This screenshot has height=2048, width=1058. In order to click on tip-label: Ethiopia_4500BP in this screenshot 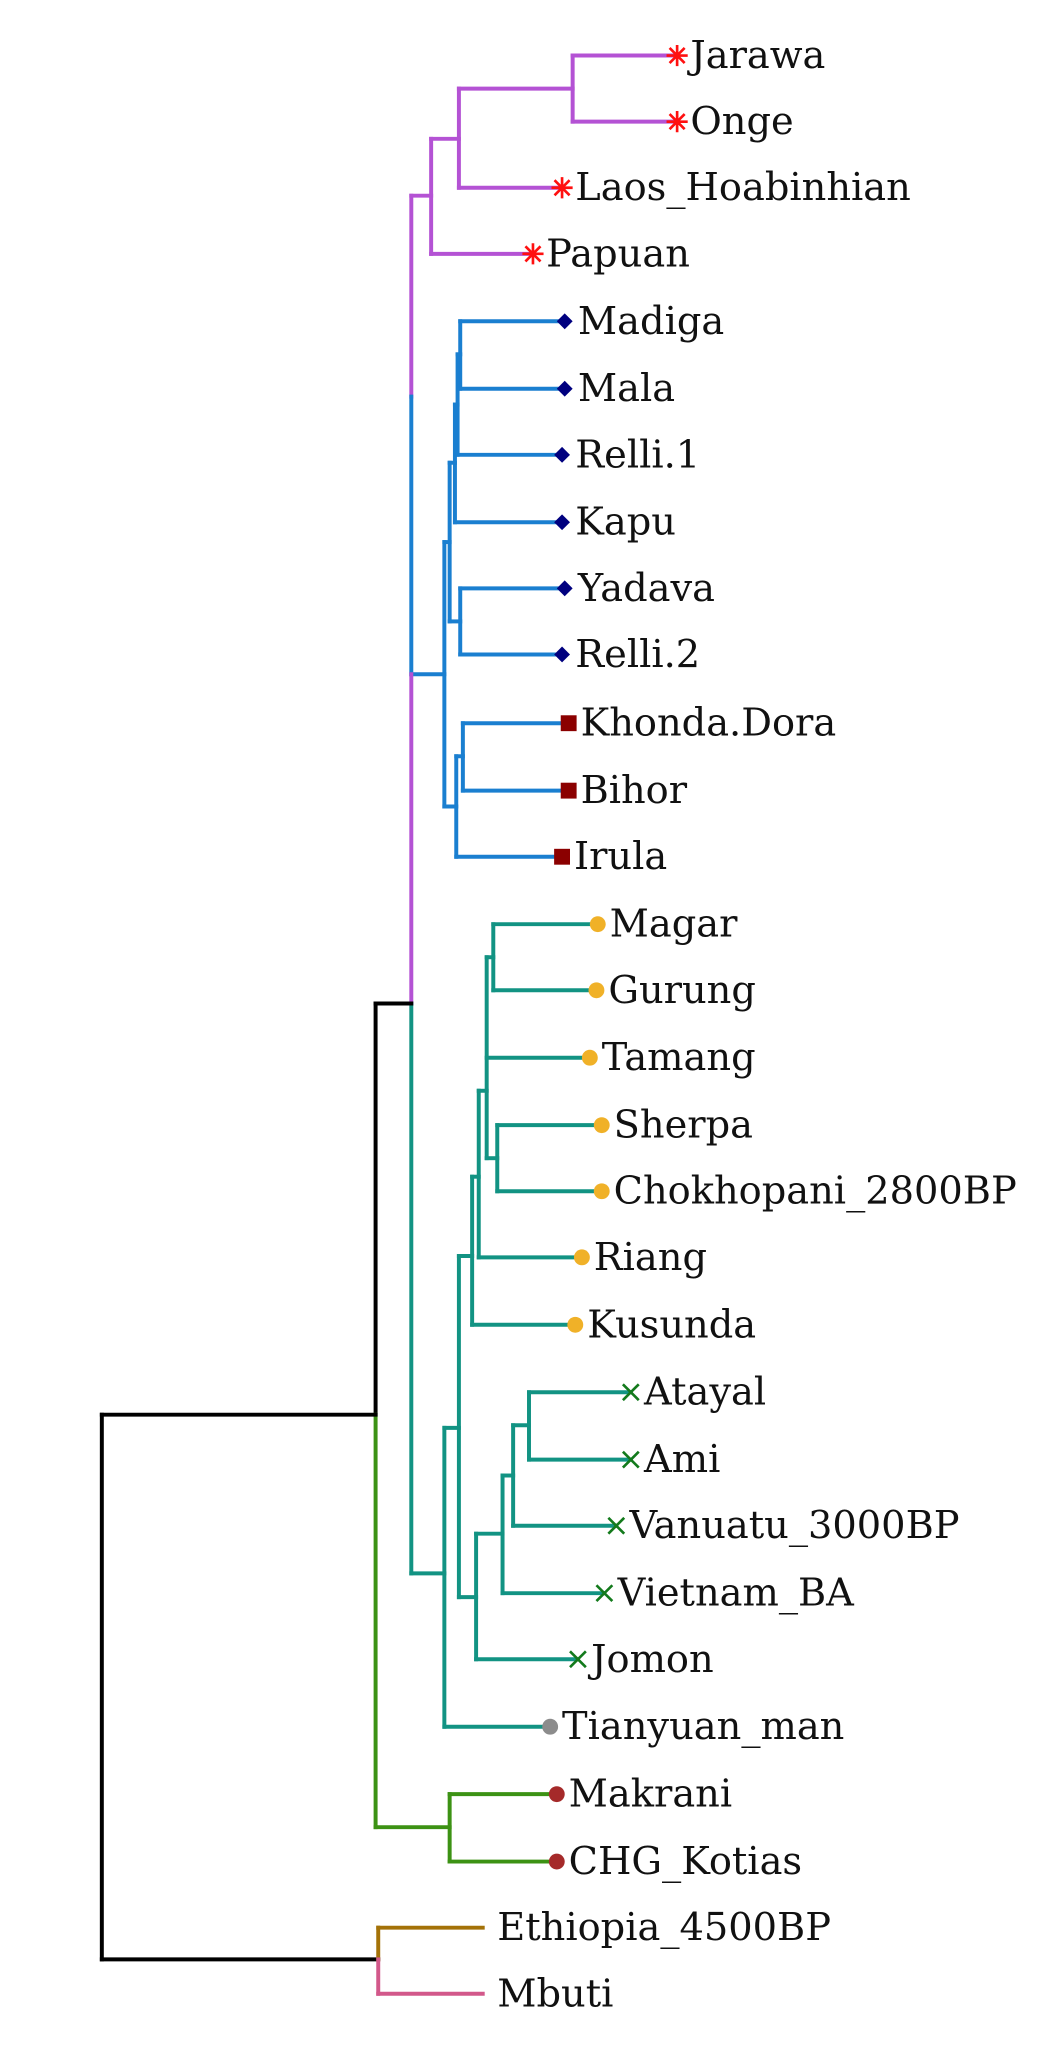, I will do `click(664, 1927)`.